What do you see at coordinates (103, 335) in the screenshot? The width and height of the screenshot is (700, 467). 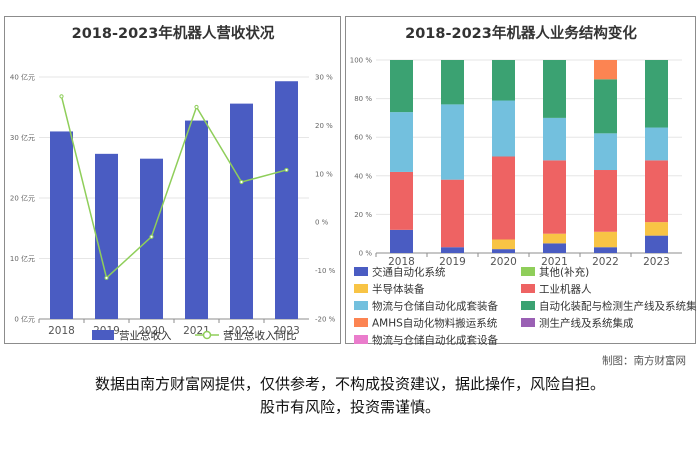 I see `legend-swatch-revenue` at bounding box center [103, 335].